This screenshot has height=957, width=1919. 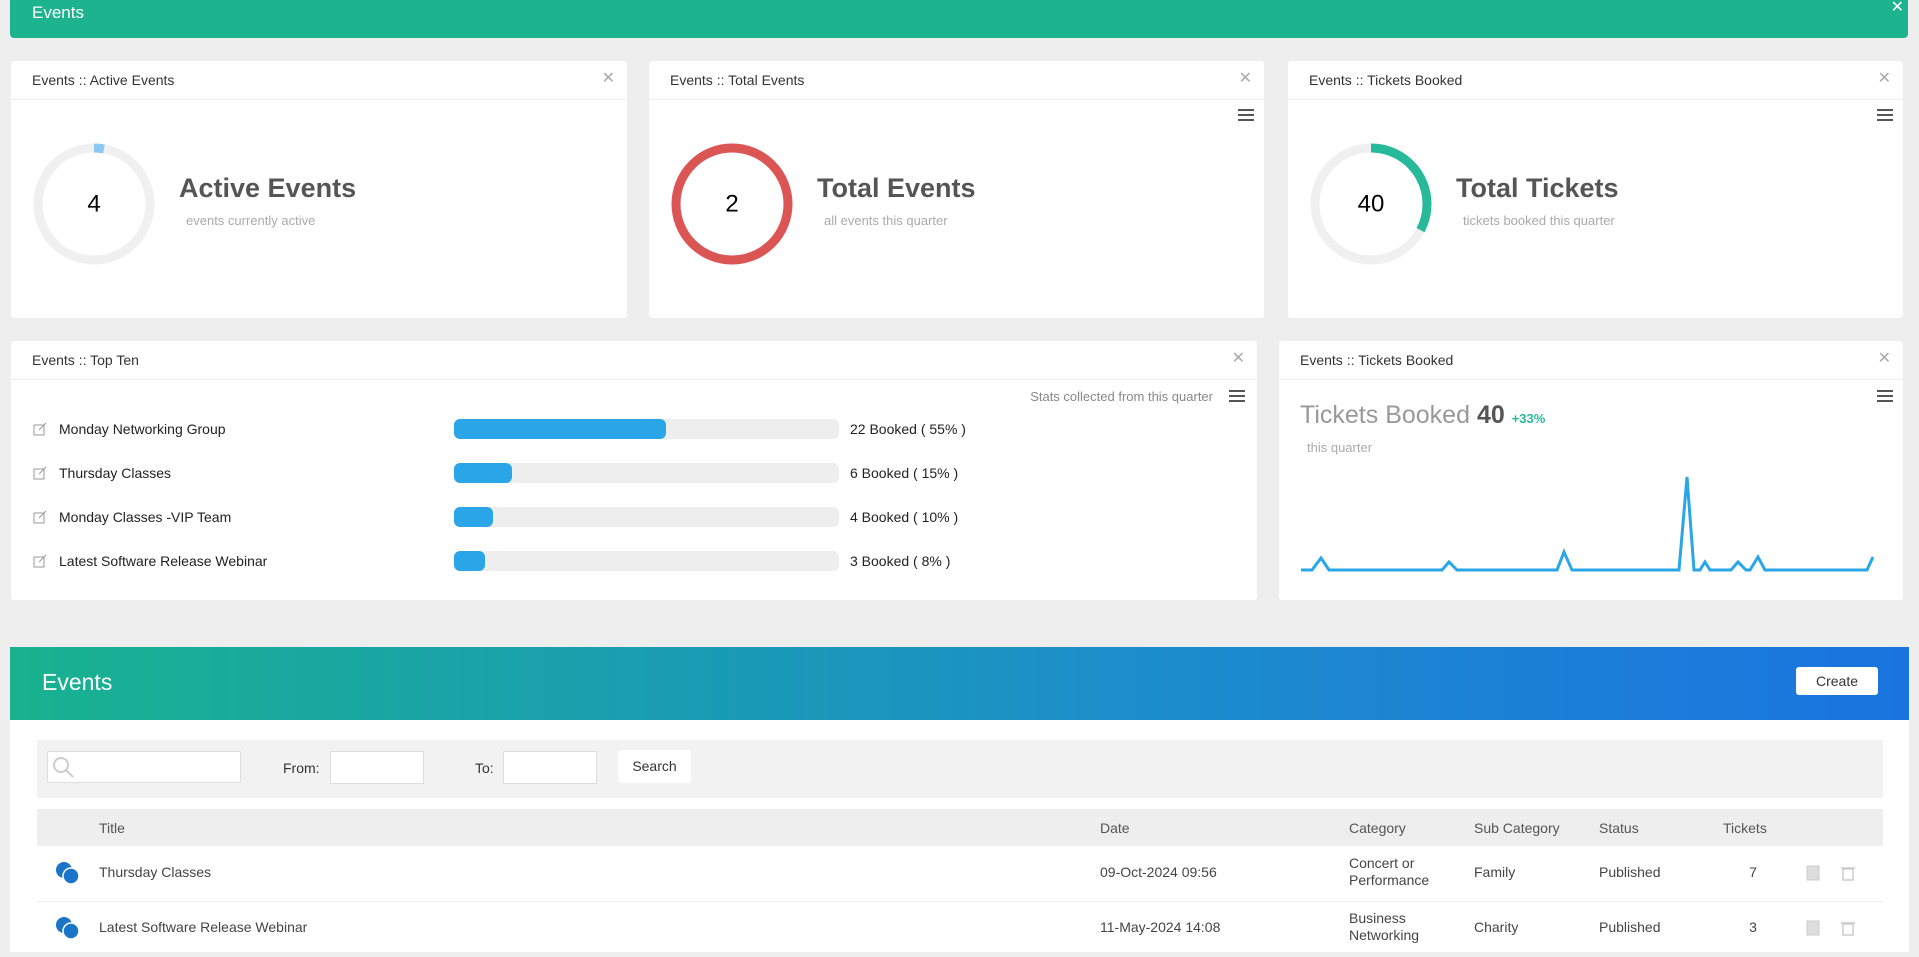 I want to click on widget-heading: Active Events, so click(x=268, y=188).